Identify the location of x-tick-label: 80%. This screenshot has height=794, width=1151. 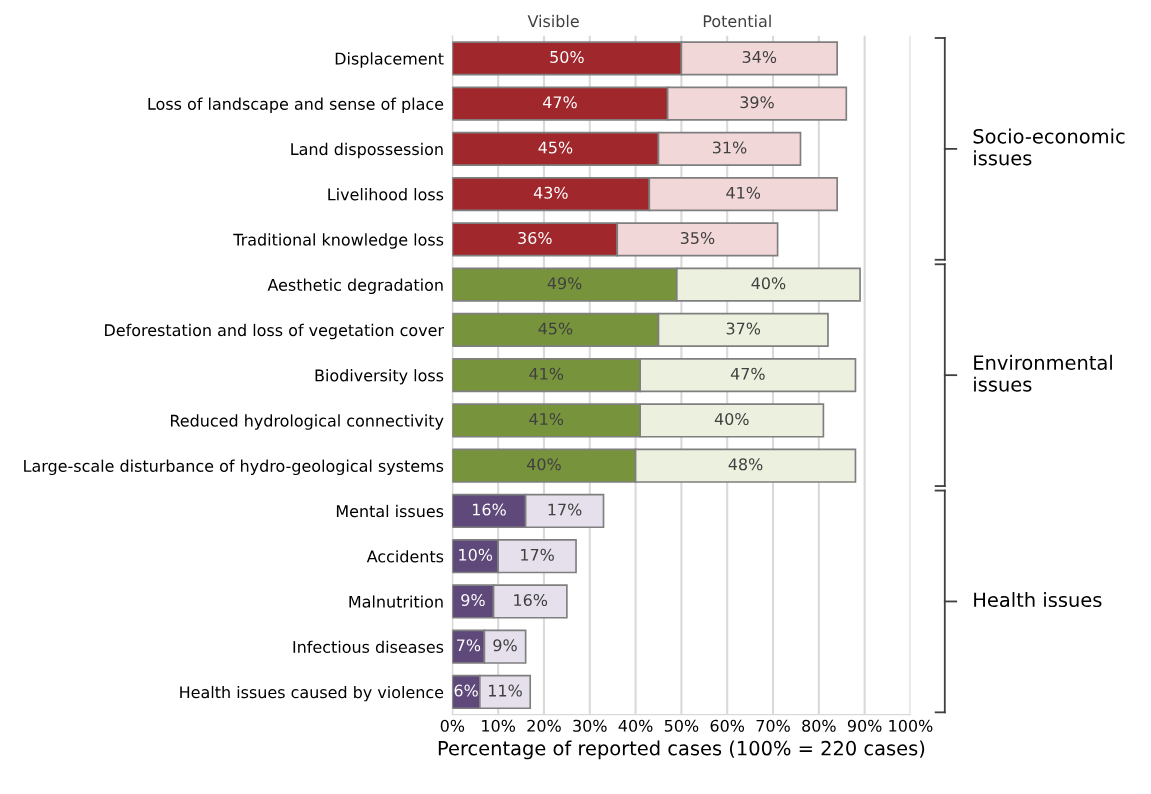
(819, 725).